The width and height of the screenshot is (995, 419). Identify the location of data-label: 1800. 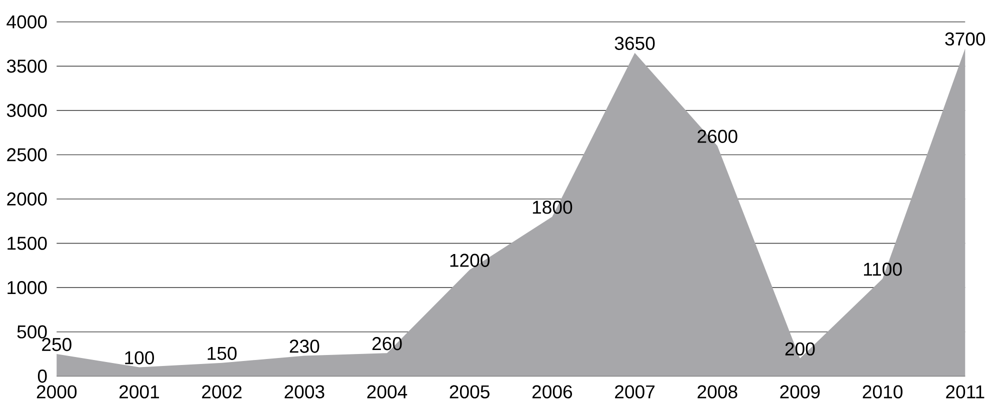
(552, 207).